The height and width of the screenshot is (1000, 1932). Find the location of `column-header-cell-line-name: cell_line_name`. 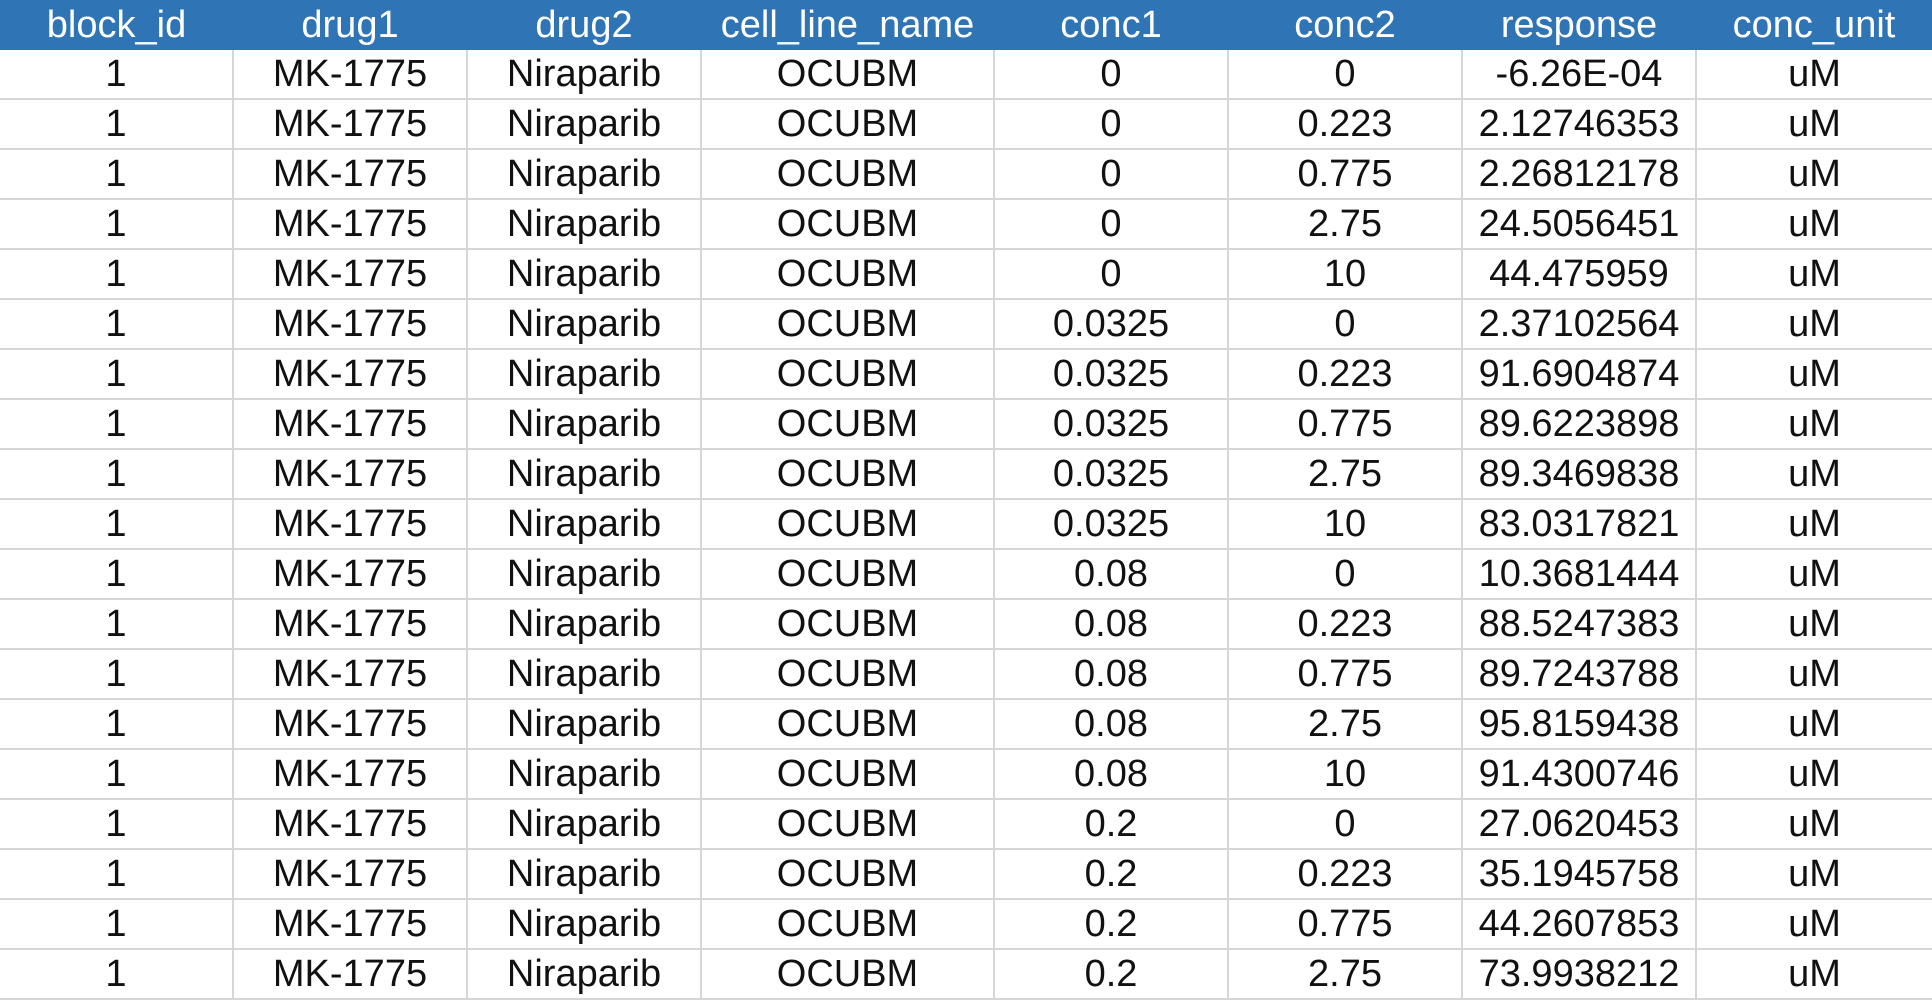

column-header-cell-line-name: cell_line_name is located at coordinates (847, 25).